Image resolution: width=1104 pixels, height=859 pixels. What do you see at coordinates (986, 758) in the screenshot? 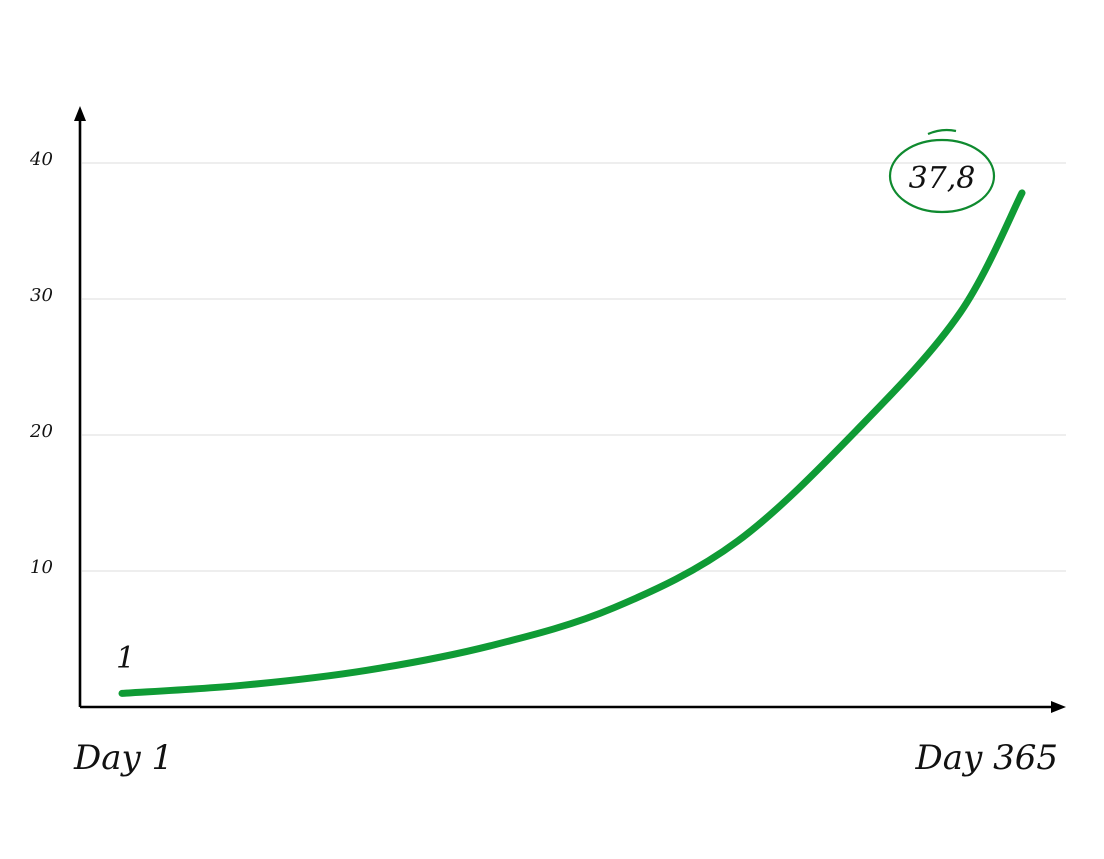
I see `x-end-label: Day 365` at bounding box center [986, 758].